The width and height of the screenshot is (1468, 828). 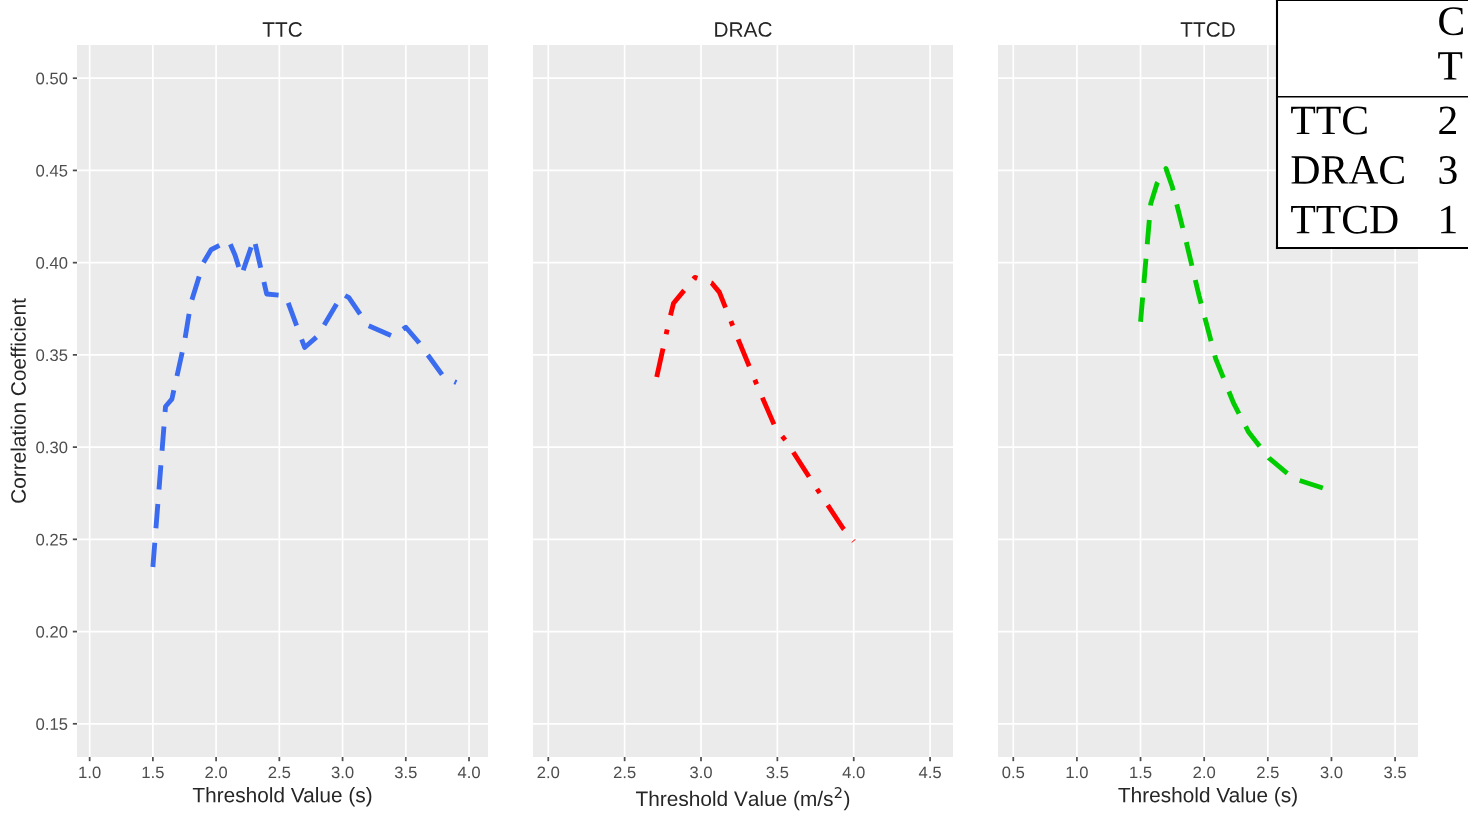 What do you see at coordinates (1207, 29) in the screenshot?
I see `chart-title: TTCD` at bounding box center [1207, 29].